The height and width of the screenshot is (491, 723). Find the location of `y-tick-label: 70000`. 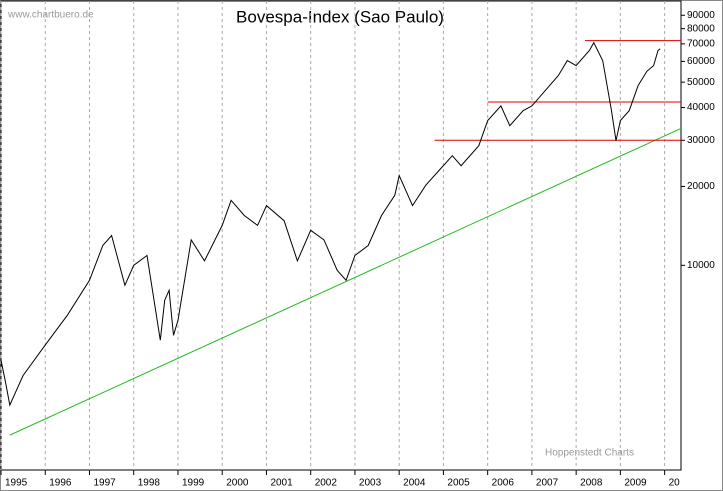

y-tick-label: 70000 is located at coordinates (701, 43).